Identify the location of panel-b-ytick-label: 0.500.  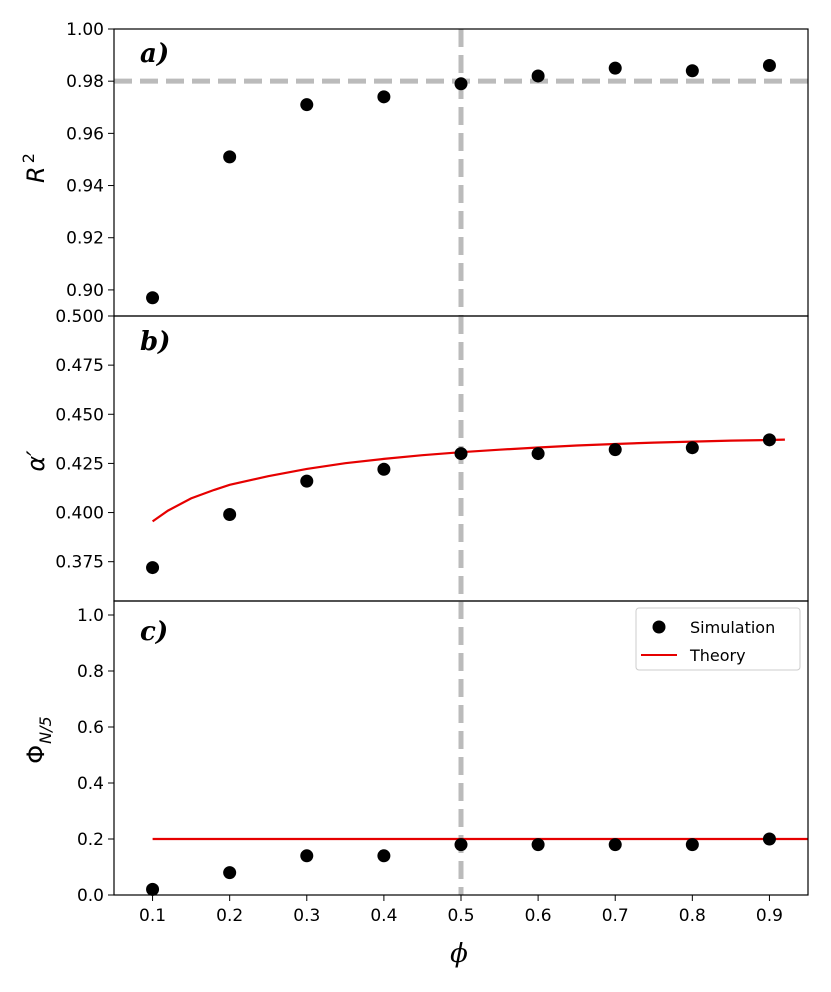
(79, 317).